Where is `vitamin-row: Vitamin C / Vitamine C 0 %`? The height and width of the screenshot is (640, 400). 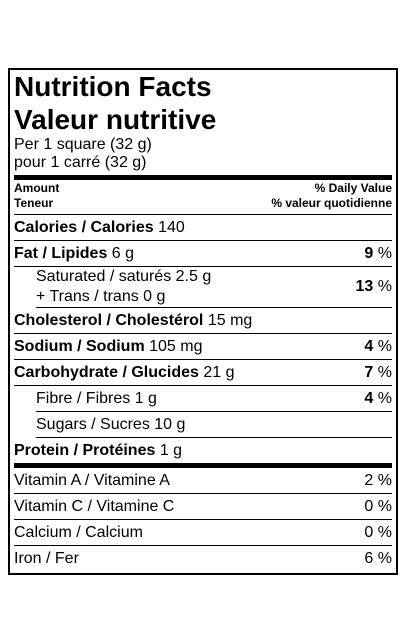 vitamin-row: Vitamin C / Vitamine C 0 % is located at coordinates (203, 507).